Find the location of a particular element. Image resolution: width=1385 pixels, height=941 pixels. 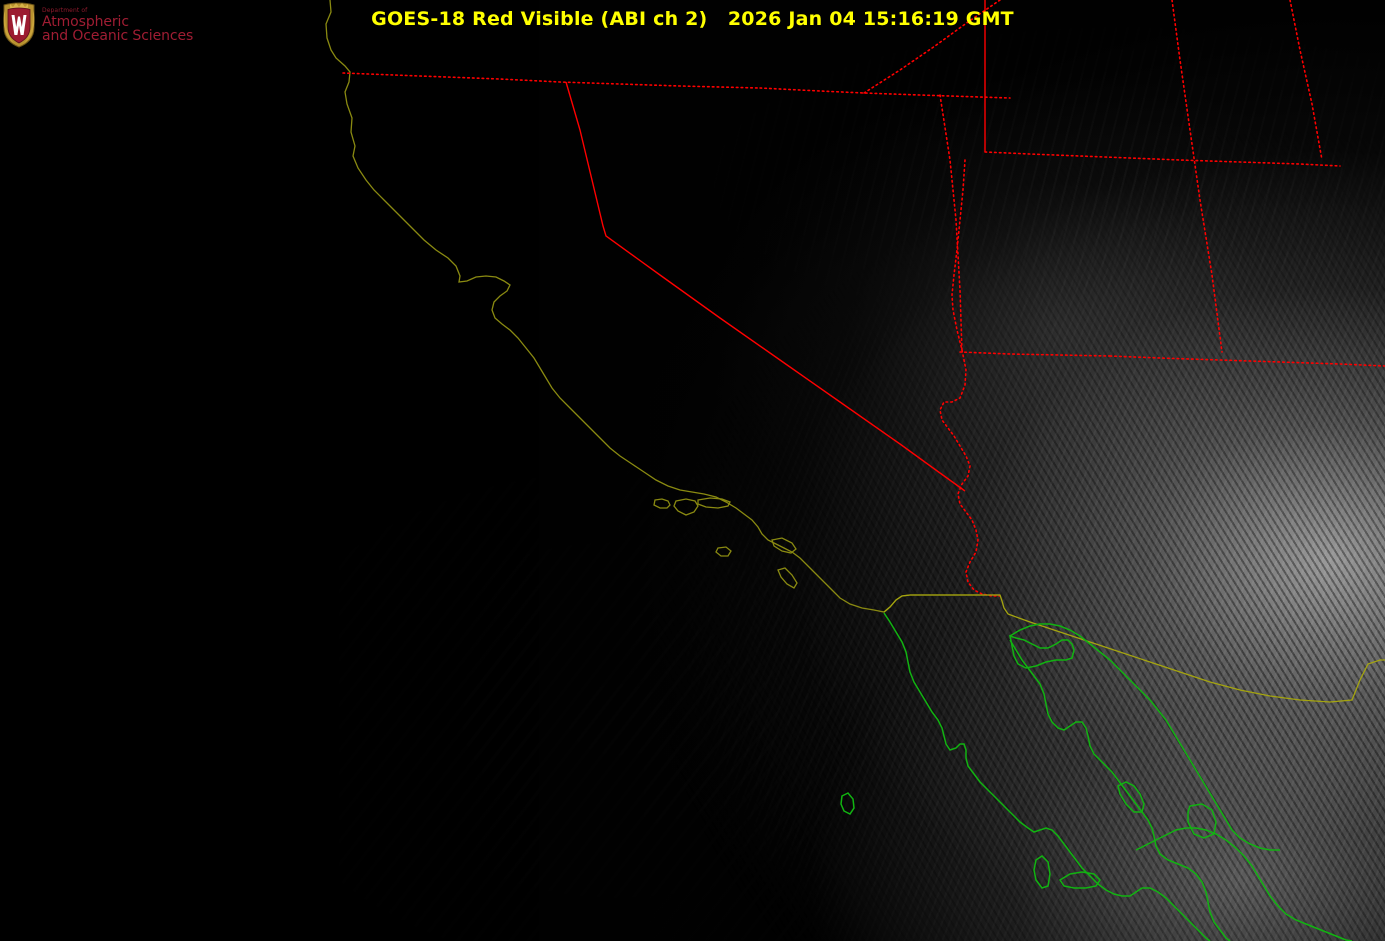

state-border-utah-arizona is located at coordinates (1035, 354).